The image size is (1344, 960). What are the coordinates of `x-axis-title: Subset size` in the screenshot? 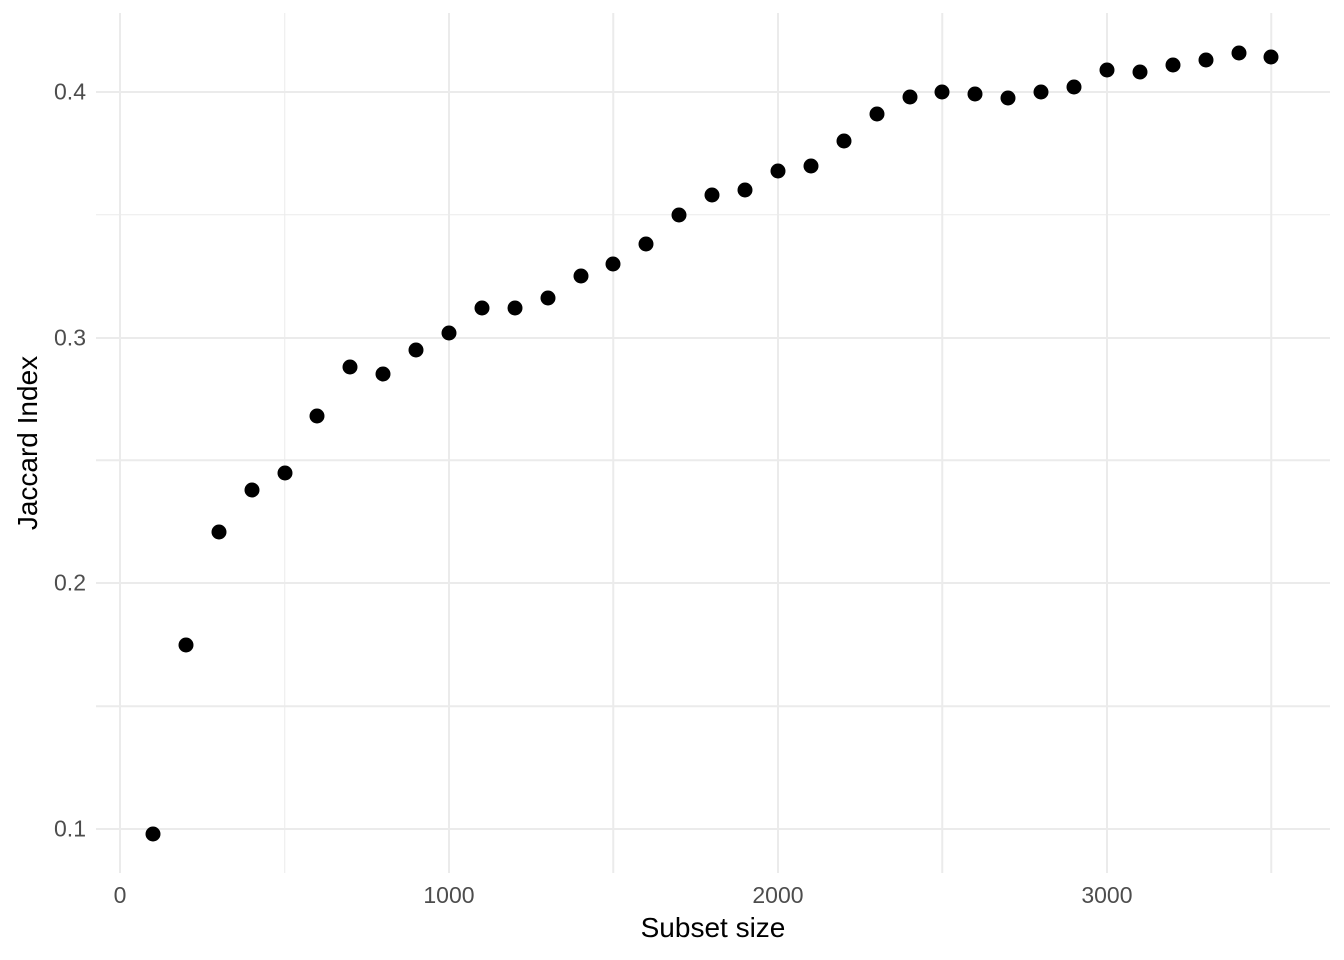 It's located at (713, 927).